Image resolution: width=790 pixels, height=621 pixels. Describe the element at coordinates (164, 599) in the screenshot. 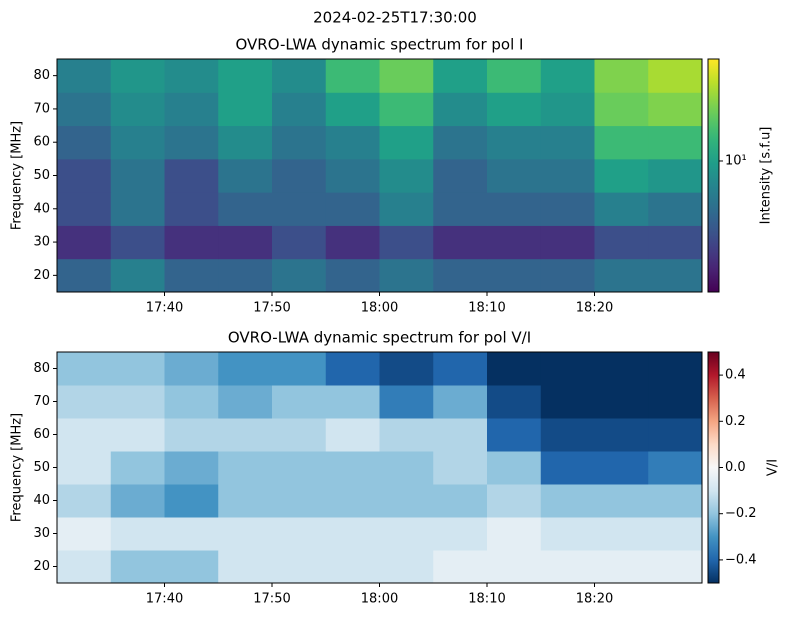

I see `x-tick-label: 17:40` at that location.